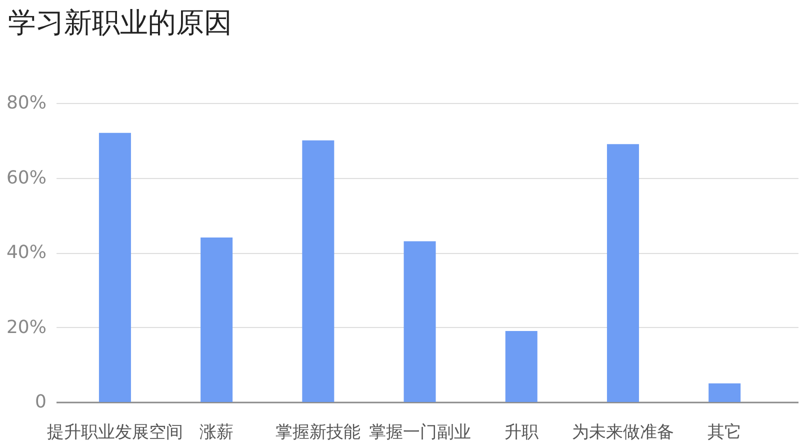  What do you see at coordinates (26, 103) in the screenshot?
I see `y-tick-label: 80%` at bounding box center [26, 103].